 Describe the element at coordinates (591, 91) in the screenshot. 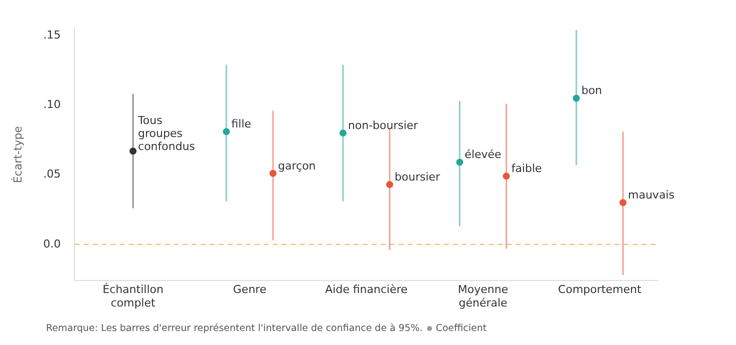

I see `series-label: bon` at that location.